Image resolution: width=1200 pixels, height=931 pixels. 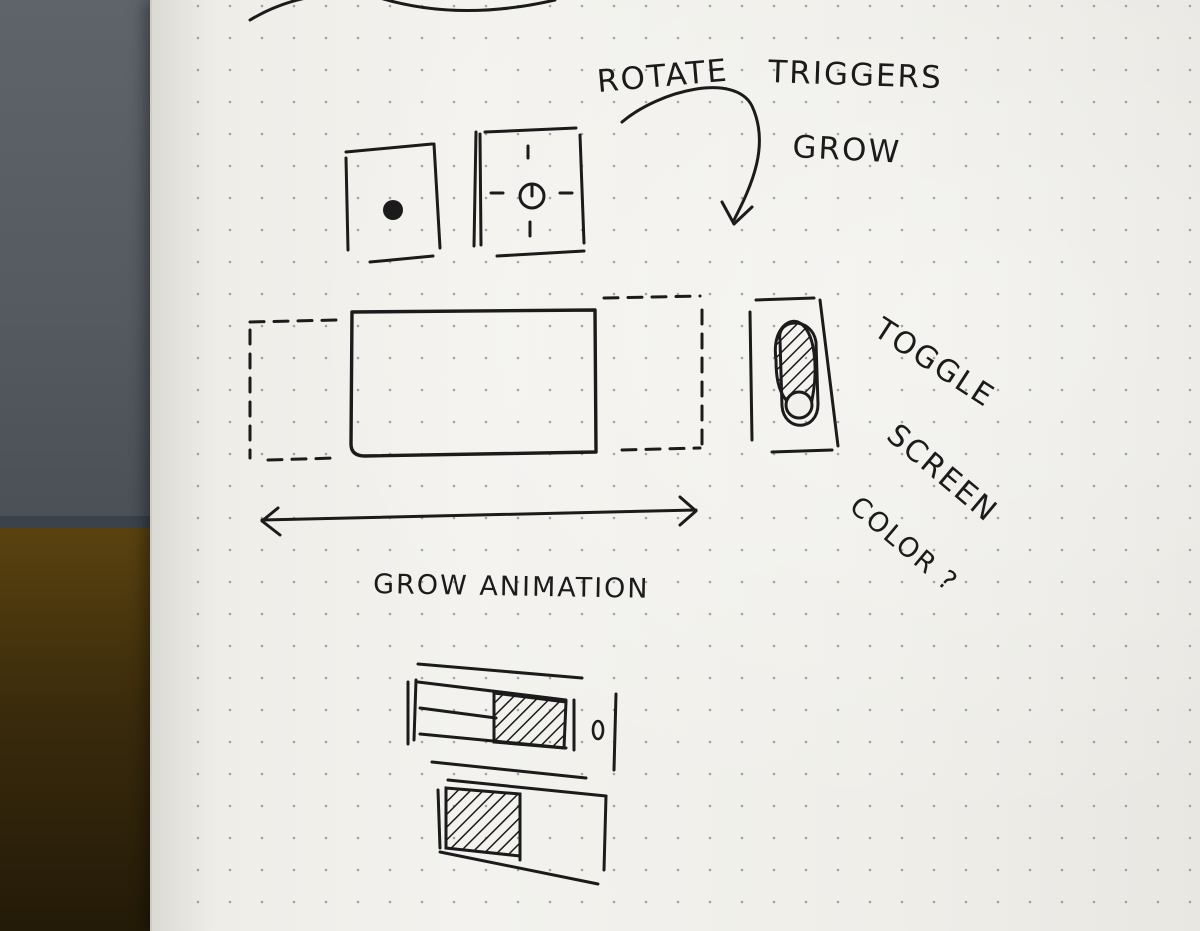 What do you see at coordinates (439, 819) in the screenshot?
I see `h-toggle-bottom-left-line` at bounding box center [439, 819].